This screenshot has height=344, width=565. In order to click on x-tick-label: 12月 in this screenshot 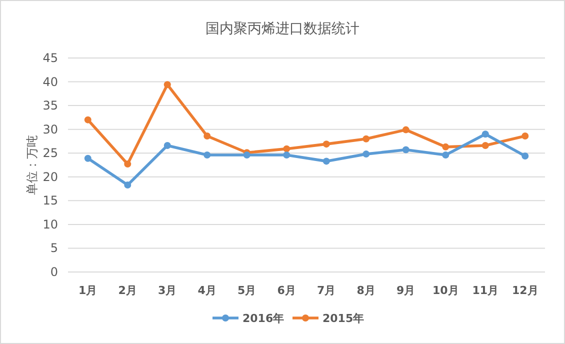, I will do `click(525, 290)`.